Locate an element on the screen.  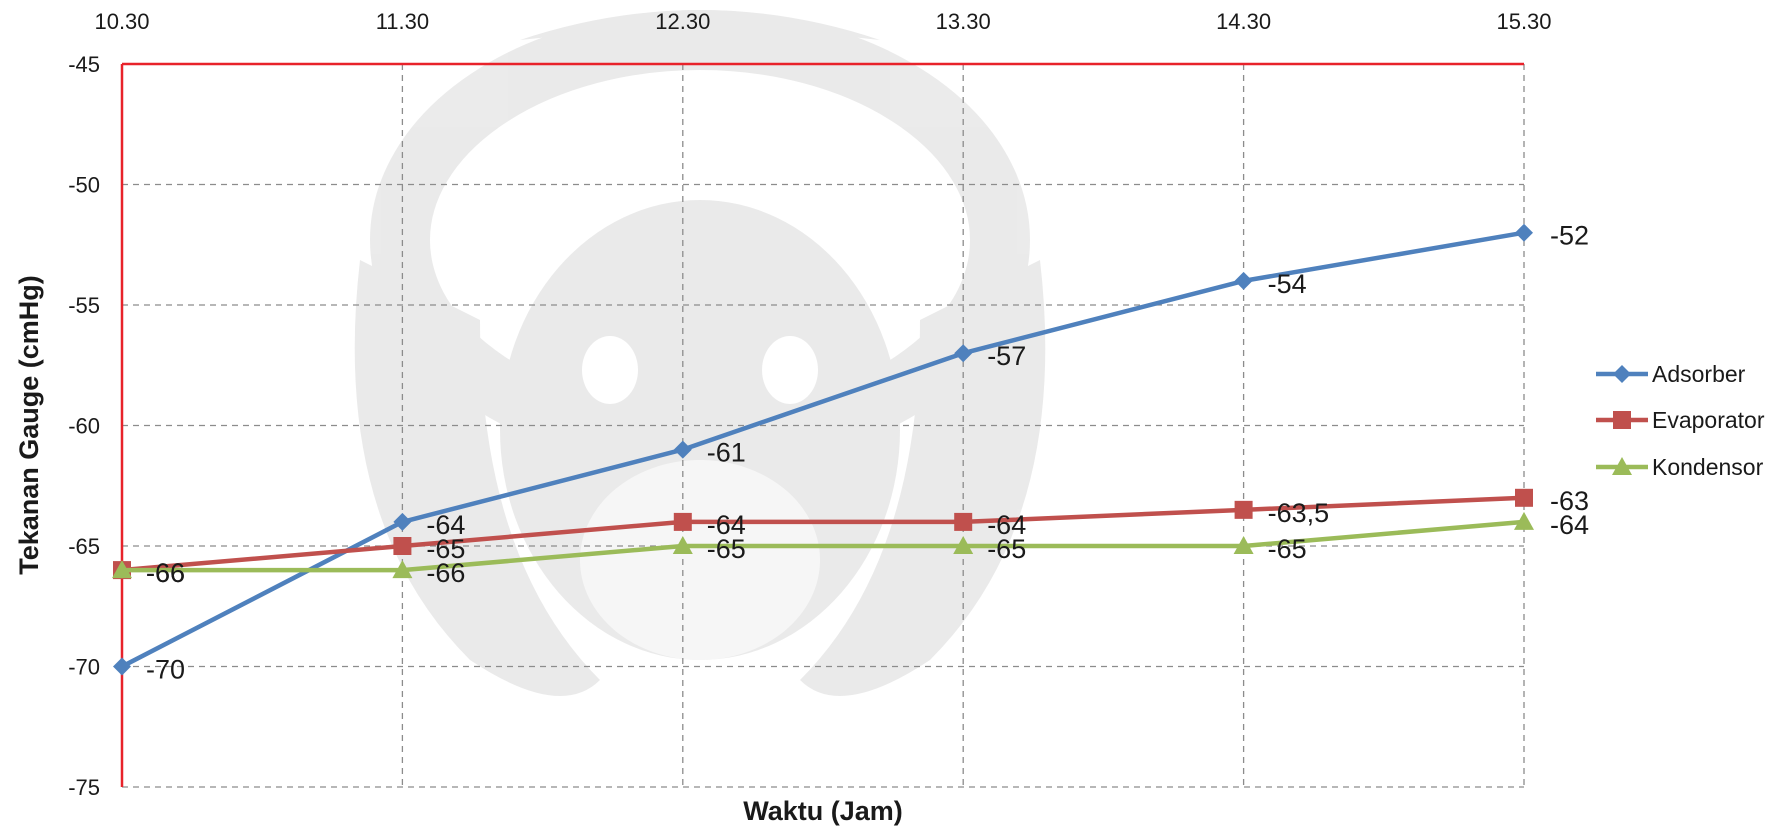
y-tick-label: -65 is located at coordinates (84, 546).